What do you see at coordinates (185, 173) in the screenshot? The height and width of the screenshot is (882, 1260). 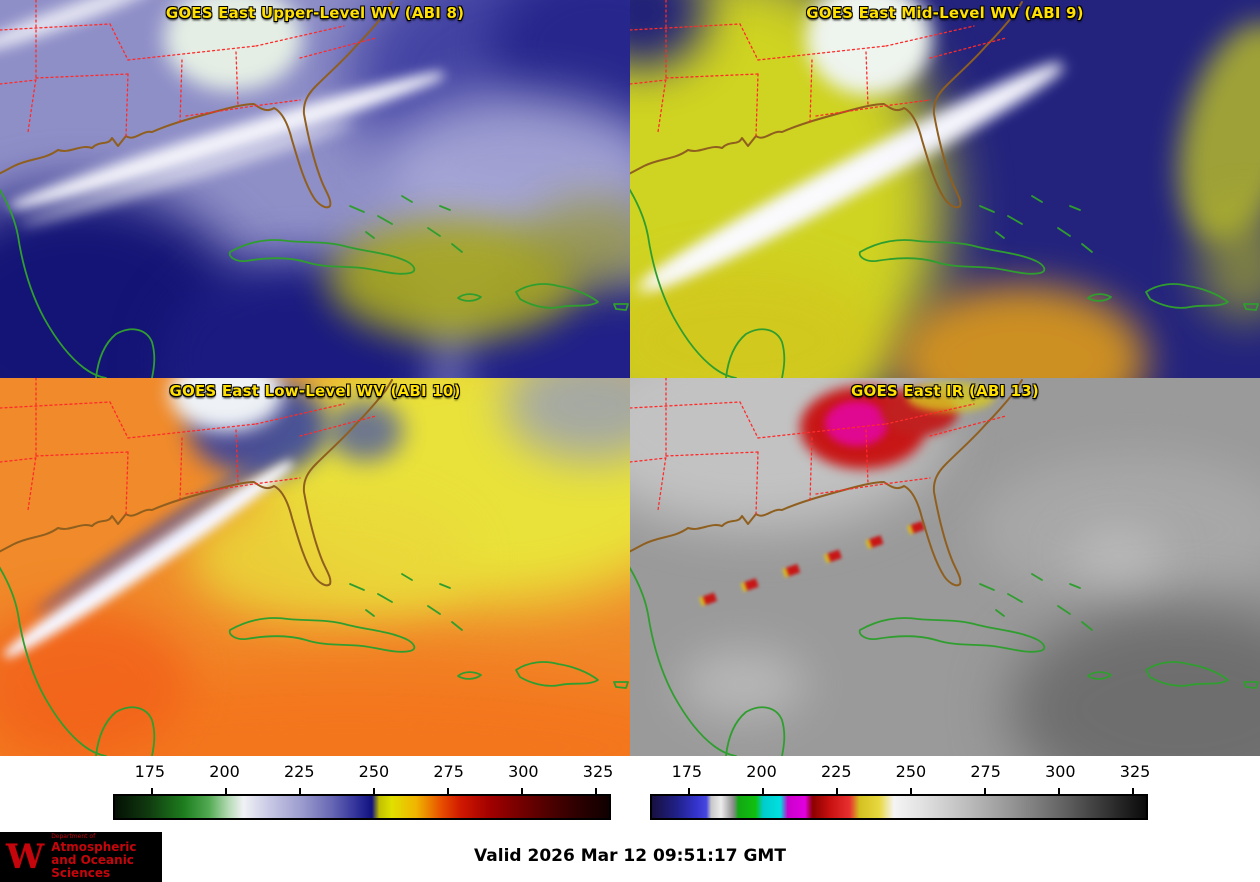 I see `moisture-streak` at bounding box center [185, 173].